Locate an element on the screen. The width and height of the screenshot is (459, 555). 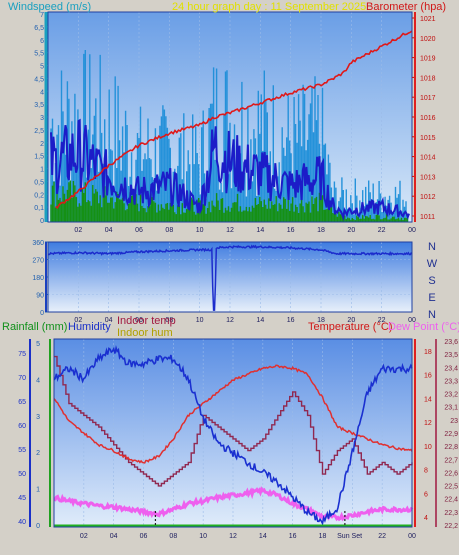
rainfall-tick-label: 1 is located at coordinates (38, 490).